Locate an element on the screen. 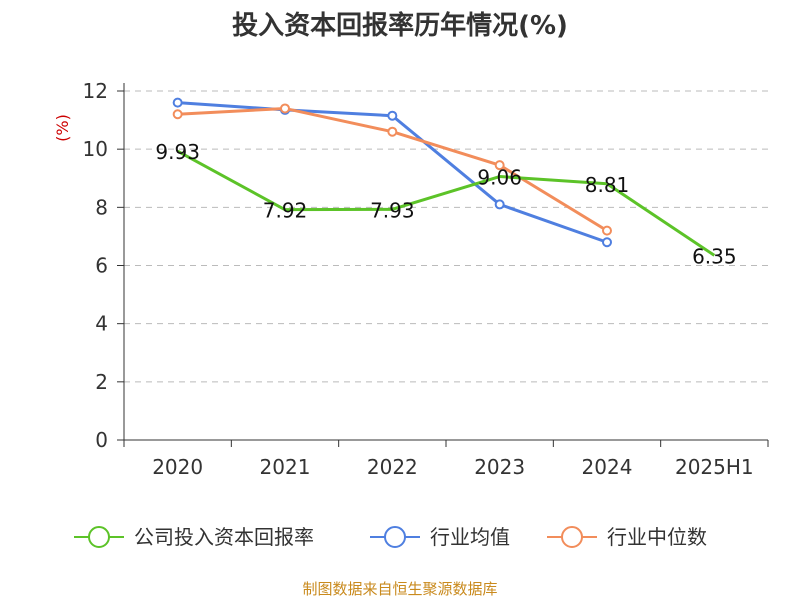  series-line is located at coordinates (446, 203).